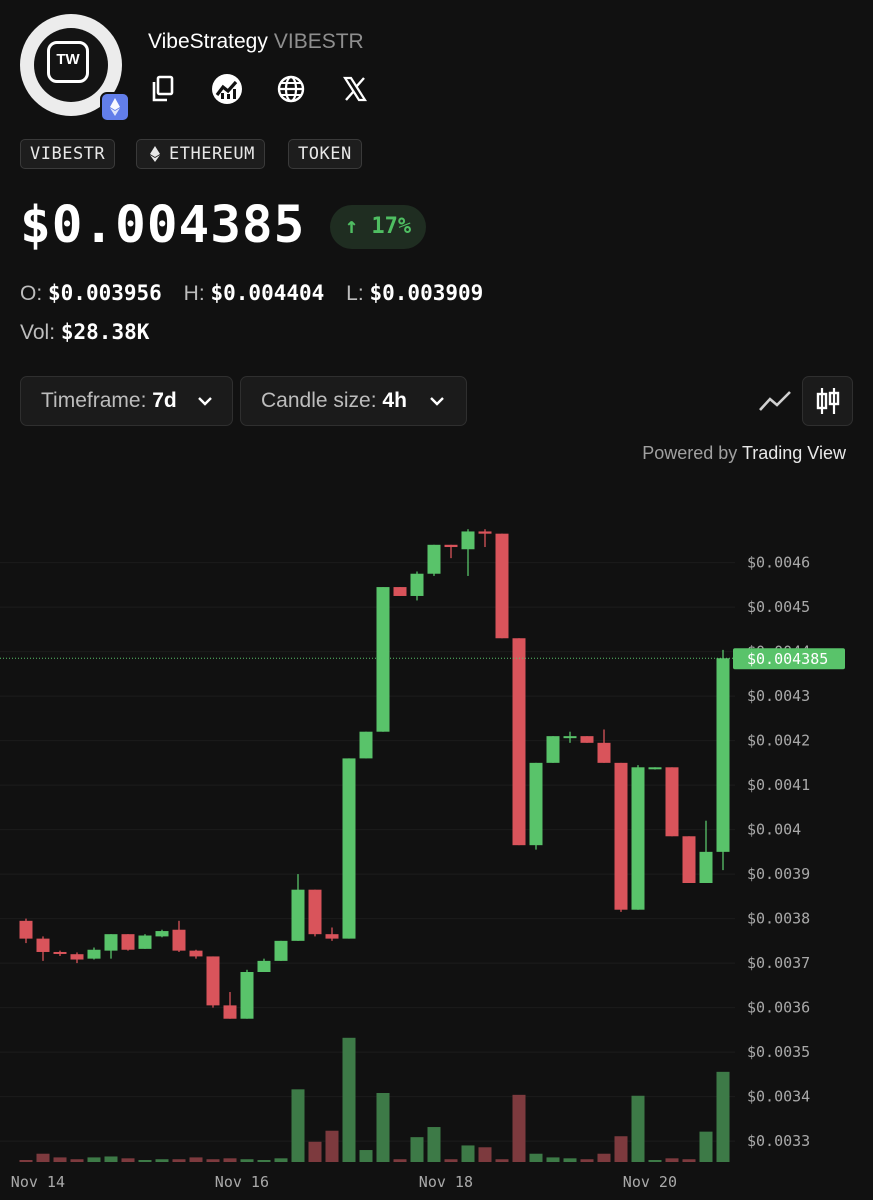 This screenshot has width=873, height=1200. What do you see at coordinates (378, 227) in the screenshot?
I see `price-change-badge: ↑ 17%` at bounding box center [378, 227].